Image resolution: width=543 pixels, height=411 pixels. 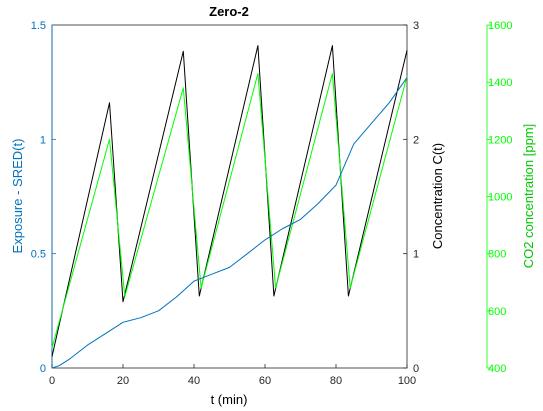 What do you see at coordinates (500, 26) in the screenshot?
I see `co2-axis-tick-label: 1600` at bounding box center [500, 26].